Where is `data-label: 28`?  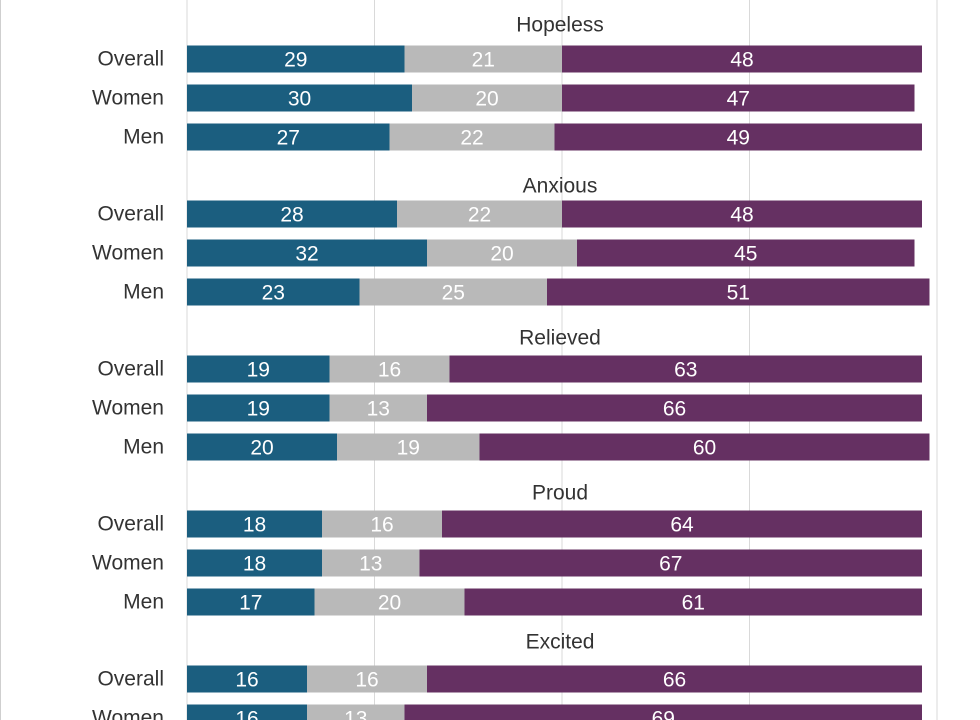 data-label: 28 is located at coordinates (291, 215).